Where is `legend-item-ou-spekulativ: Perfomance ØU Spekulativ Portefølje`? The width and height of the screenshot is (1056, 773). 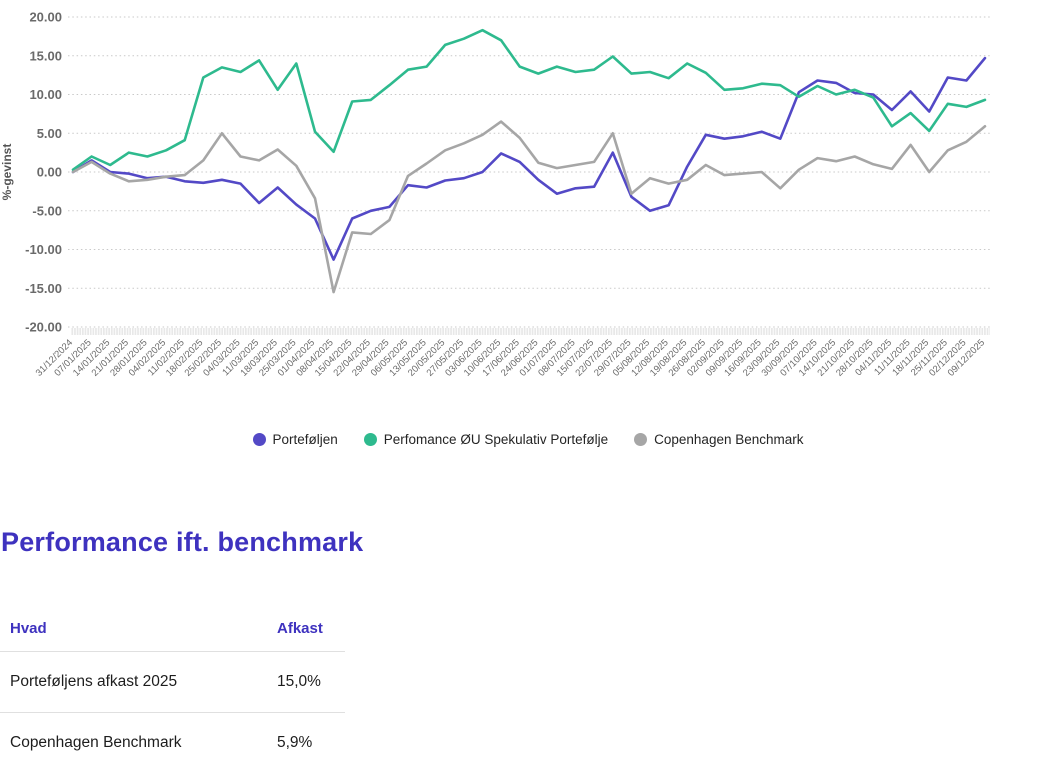 legend-item-ou-spekulativ: Perfomance ØU Spekulativ Portefølje is located at coordinates (486, 439).